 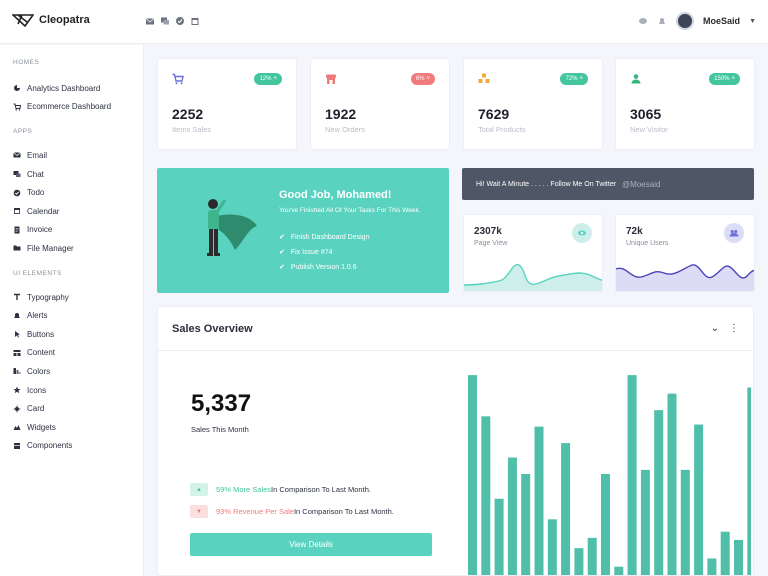 I want to click on chevron-down-icon: ▼, so click(x=752, y=21).